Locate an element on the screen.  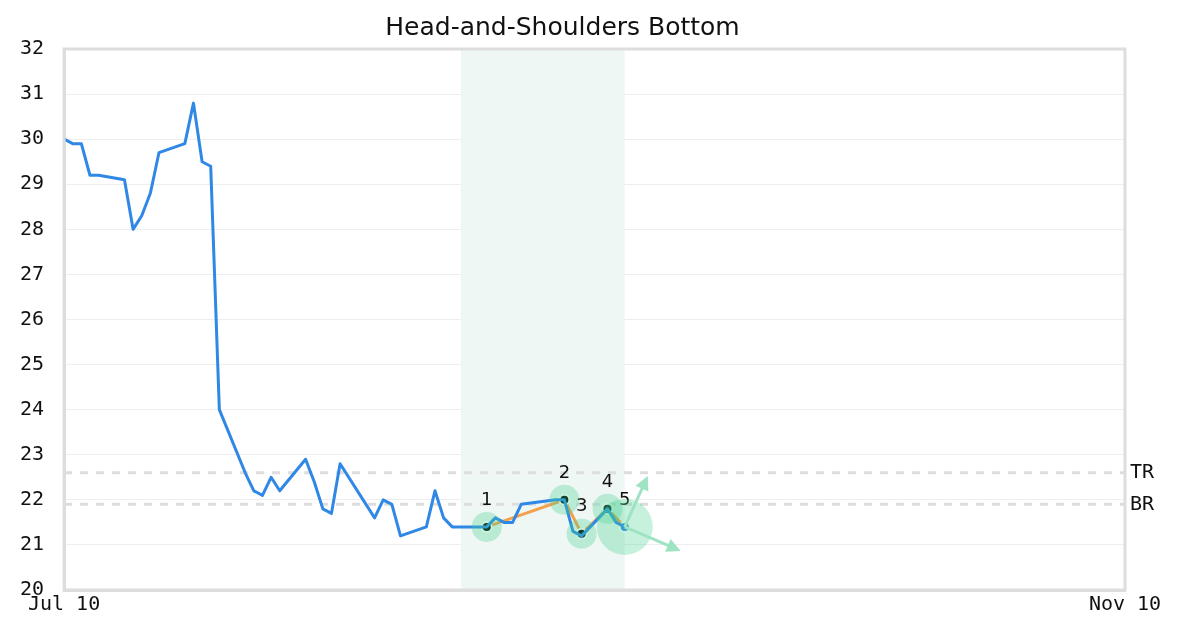
ref-line-label: TR is located at coordinates (1143, 470).